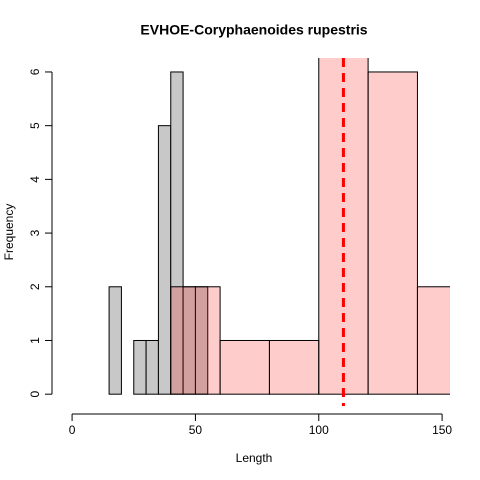 The height and width of the screenshot is (480, 480). I want to click on y-tick-label: 6, so click(35, 71).